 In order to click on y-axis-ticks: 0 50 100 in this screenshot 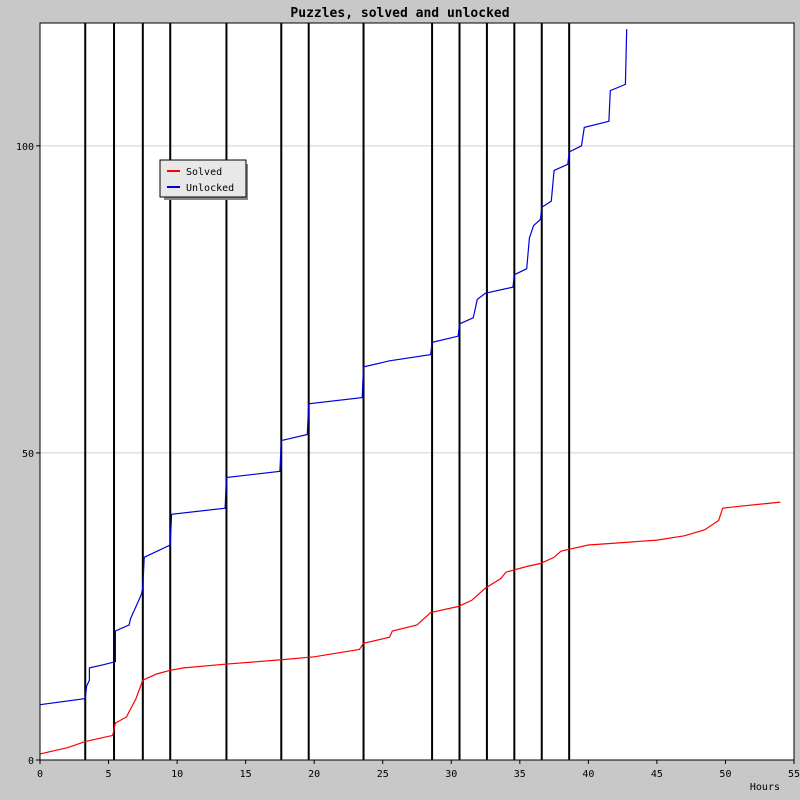, I will do `click(28, 454)`.